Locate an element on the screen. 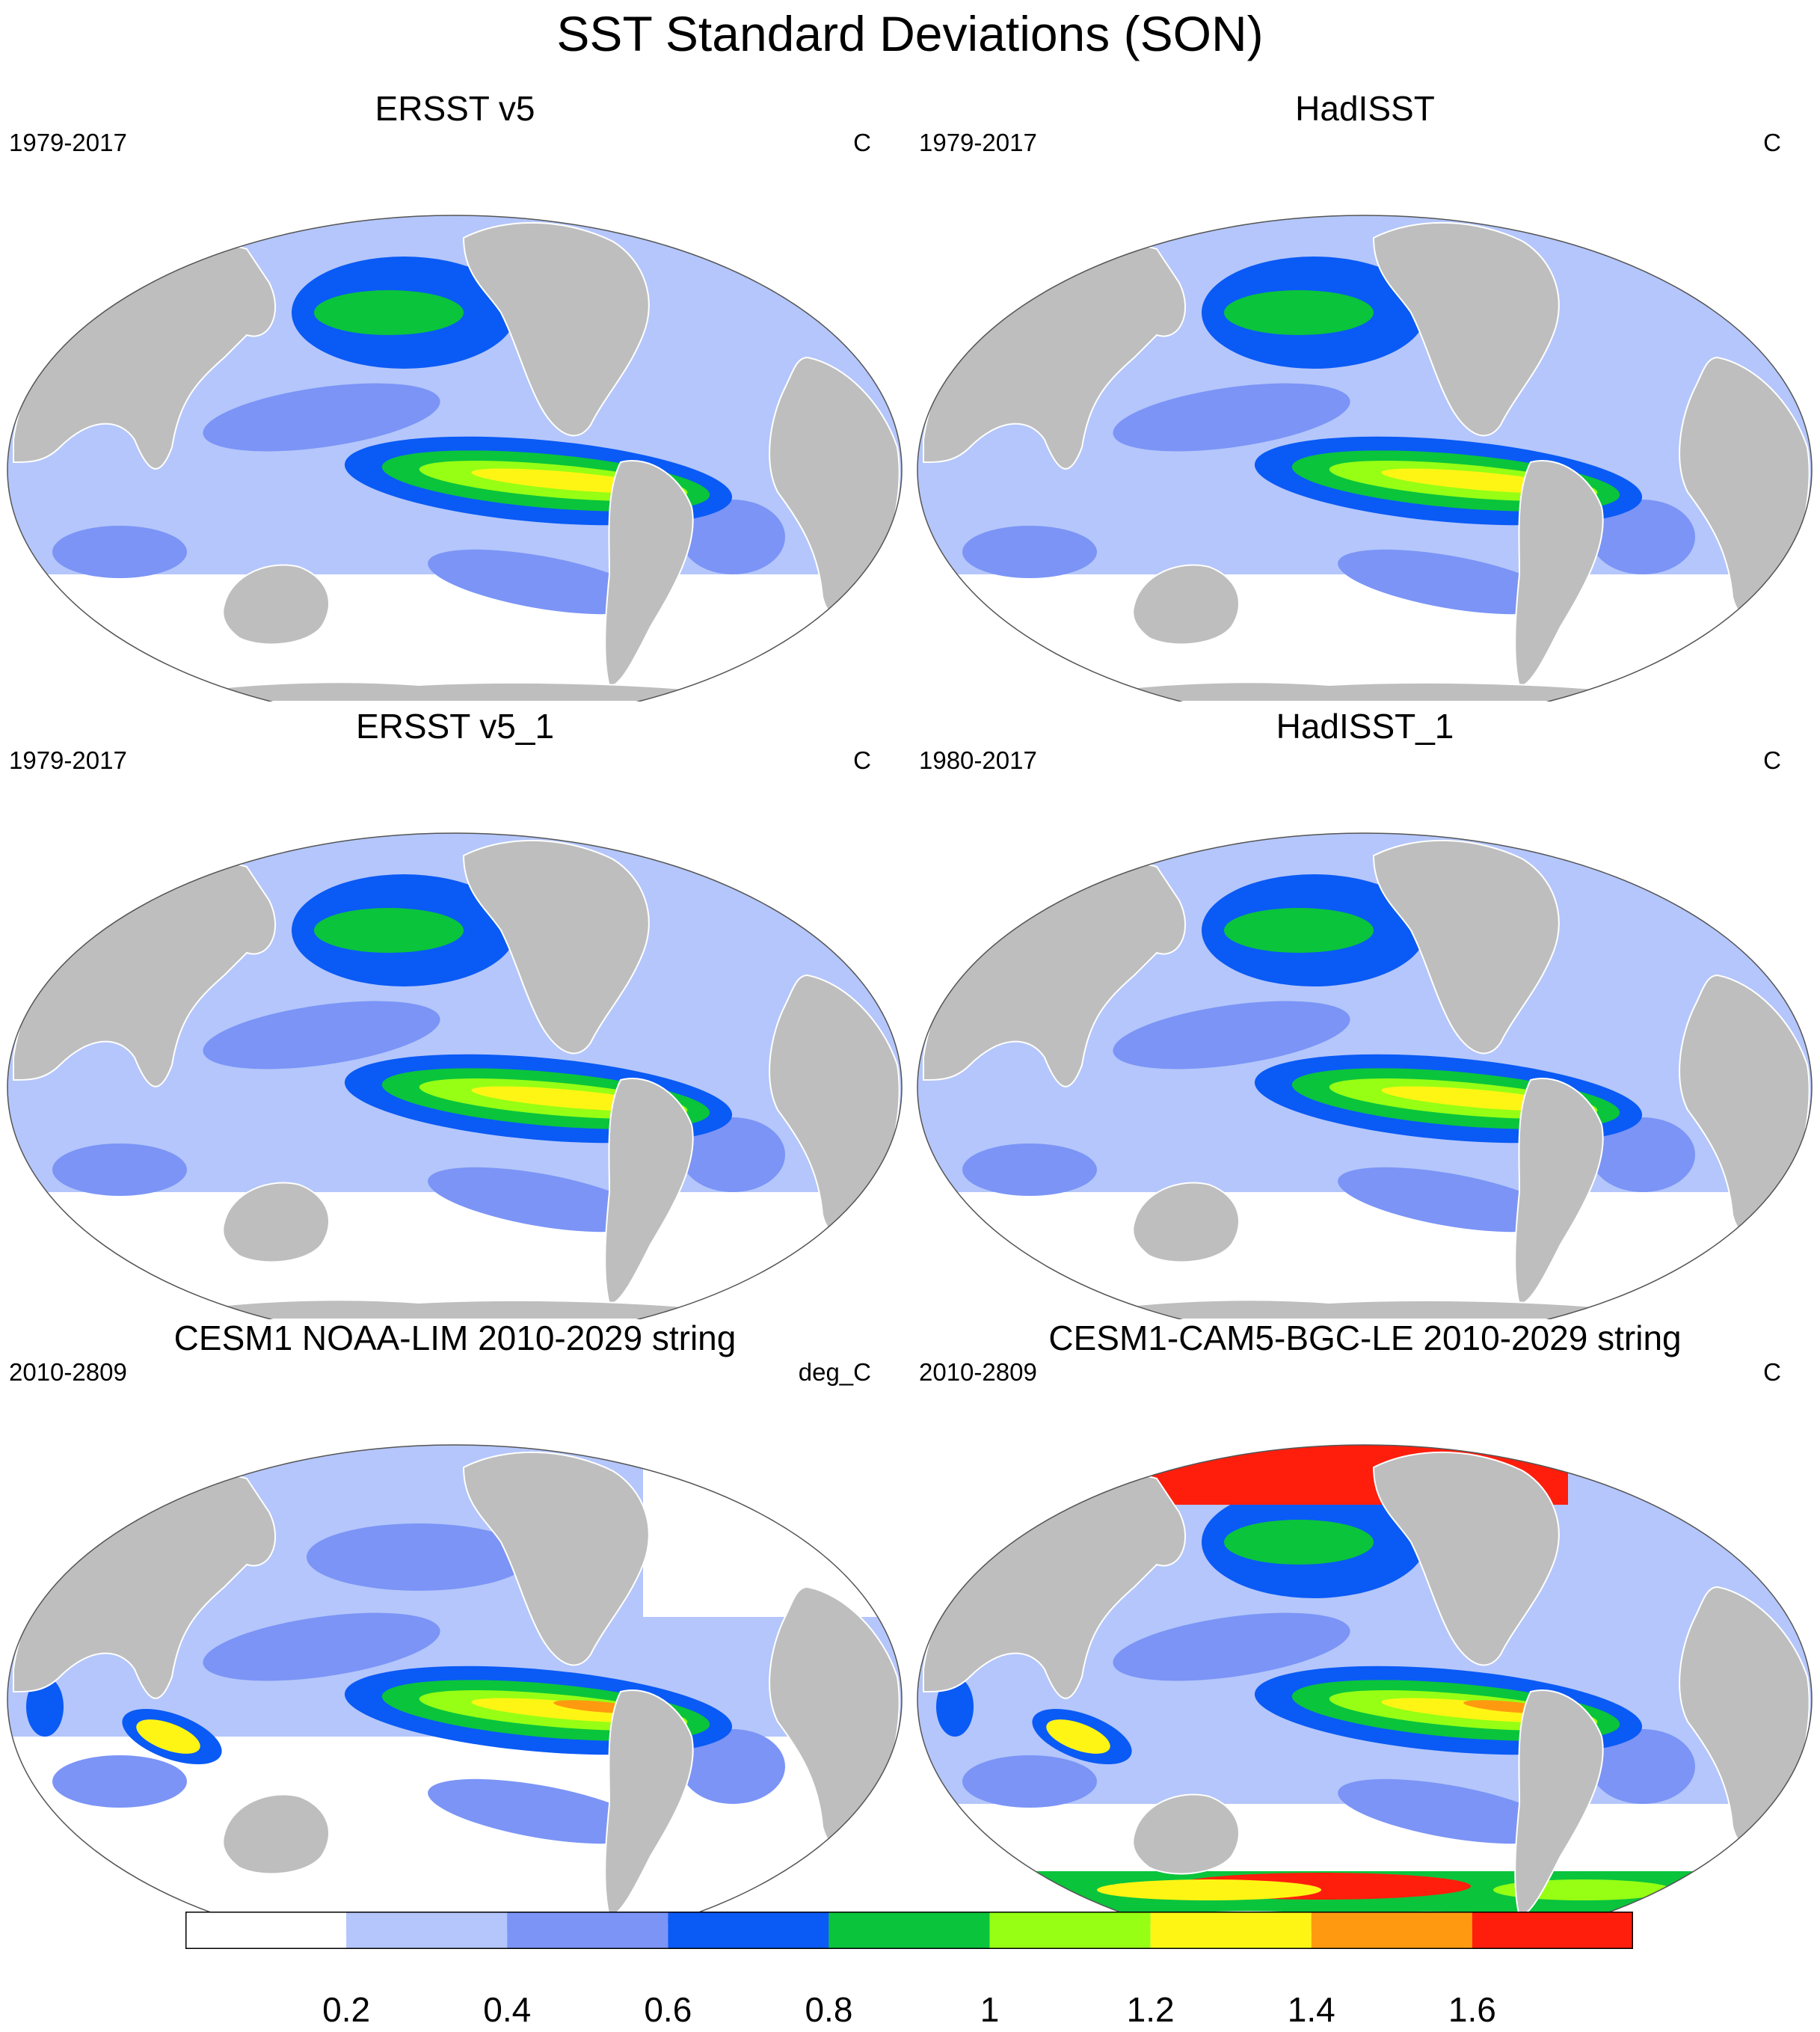 The width and height of the screenshot is (1820, 2032). panel-title: CESM1 NOAA-LIM 2010-2029 string is located at coordinates (455, 1338).